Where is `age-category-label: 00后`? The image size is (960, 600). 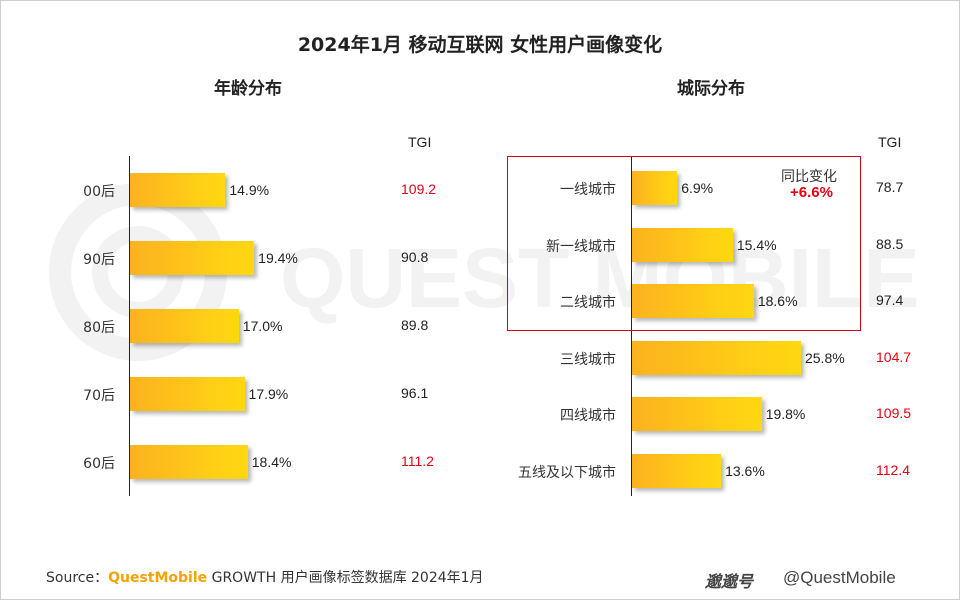
age-category-label: 00后 is located at coordinates (99, 192).